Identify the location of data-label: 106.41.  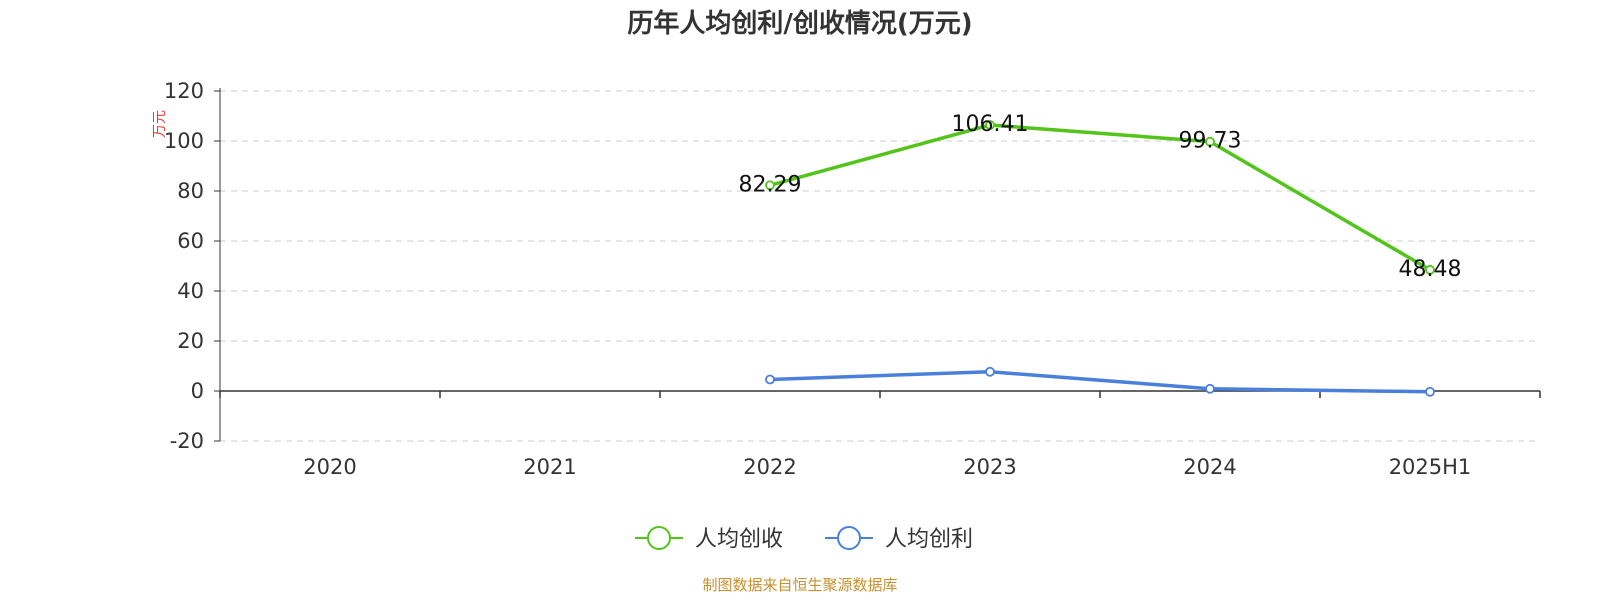
(990, 124).